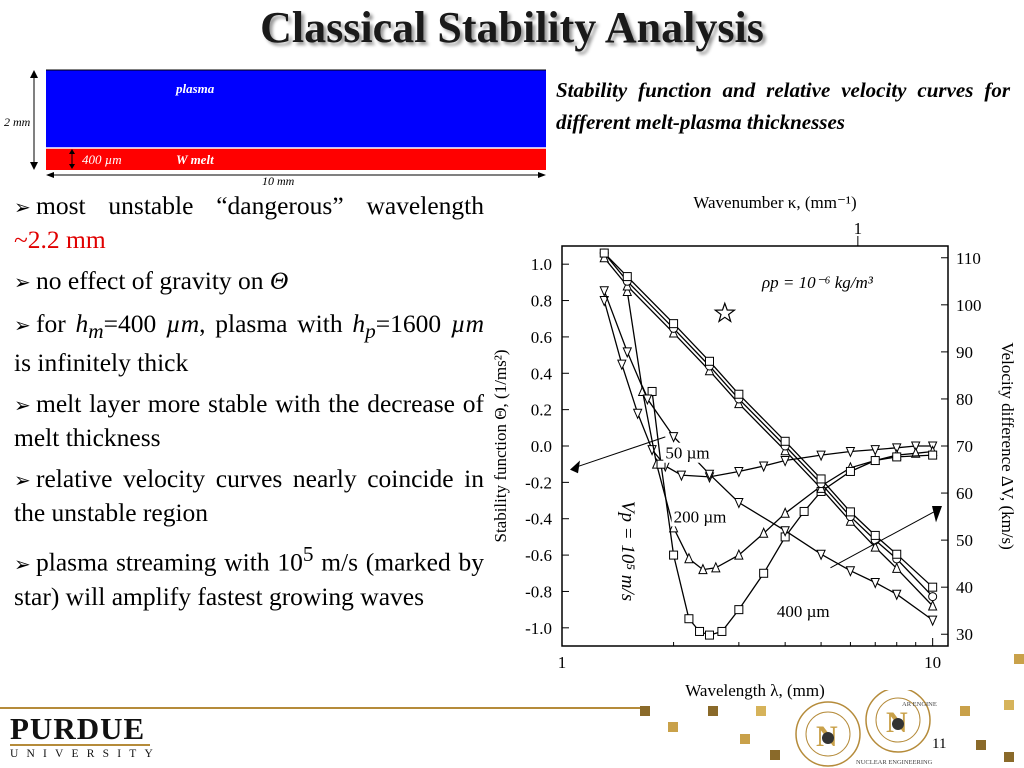  Describe the element at coordinates (279, 280) in the screenshot. I see `theta-symbol: Θ` at that location.